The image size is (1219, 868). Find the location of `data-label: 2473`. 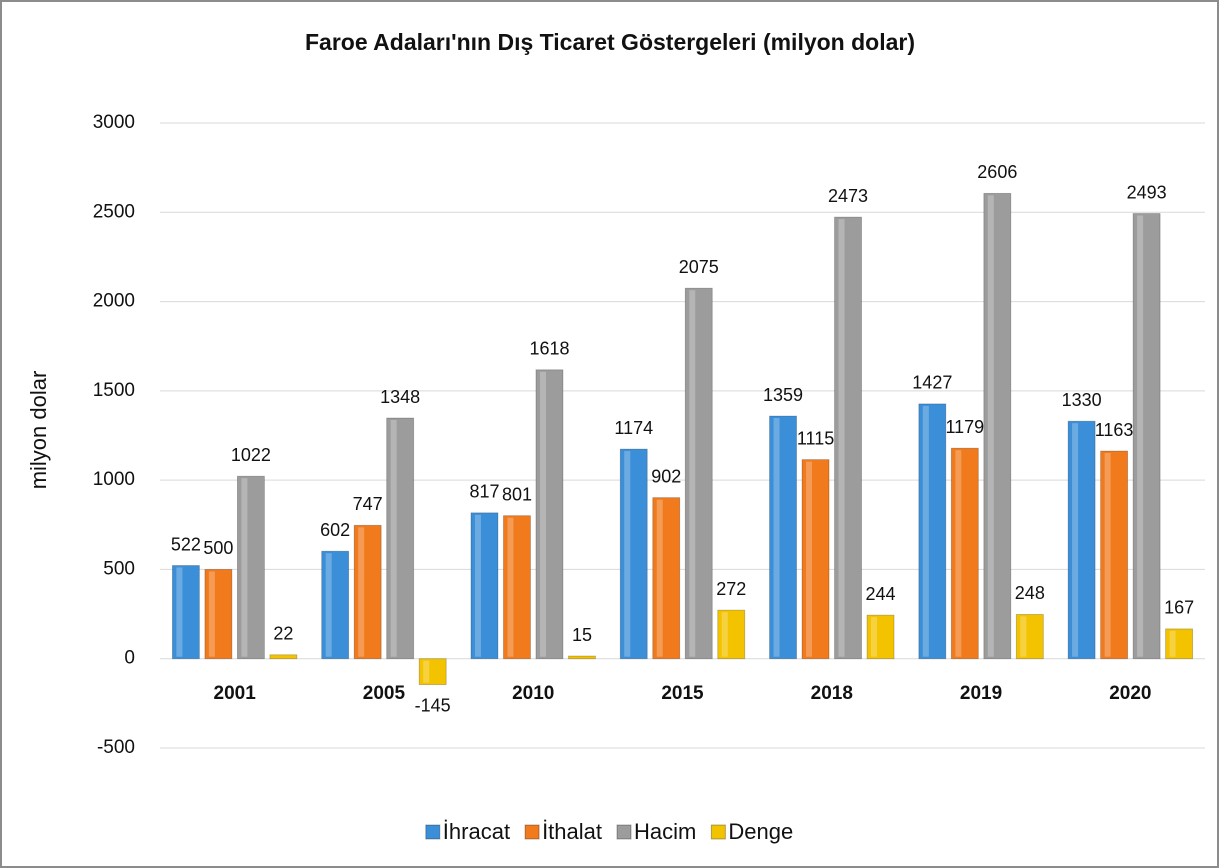

data-label: 2473 is located at coordinates (848, 196).